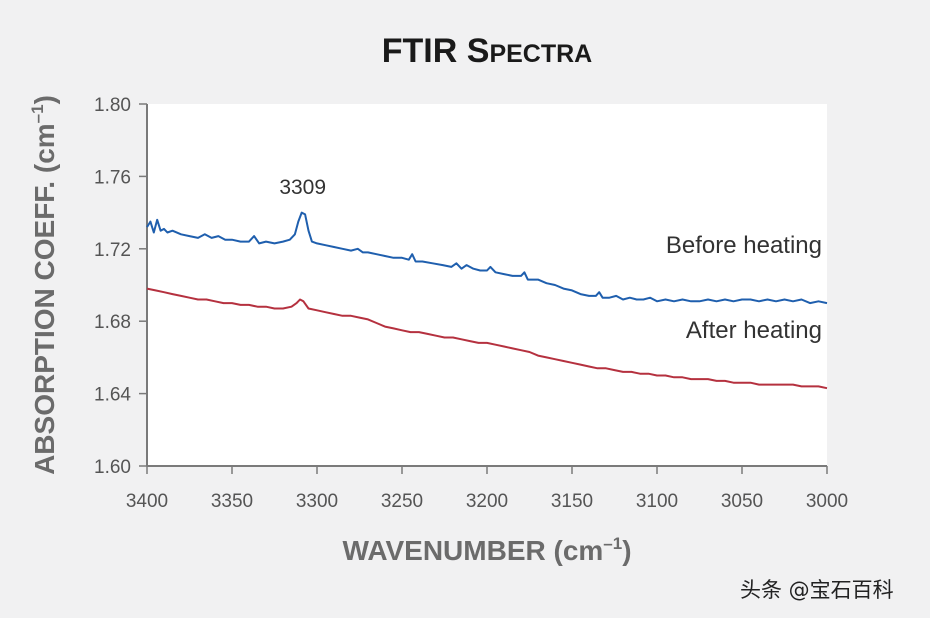 This screenshot has height=618, width=930. What do you see at coordinates (572, 501) in the screenshot?
I see `x-tick-label: 3150` at bounding box center [572, 501].